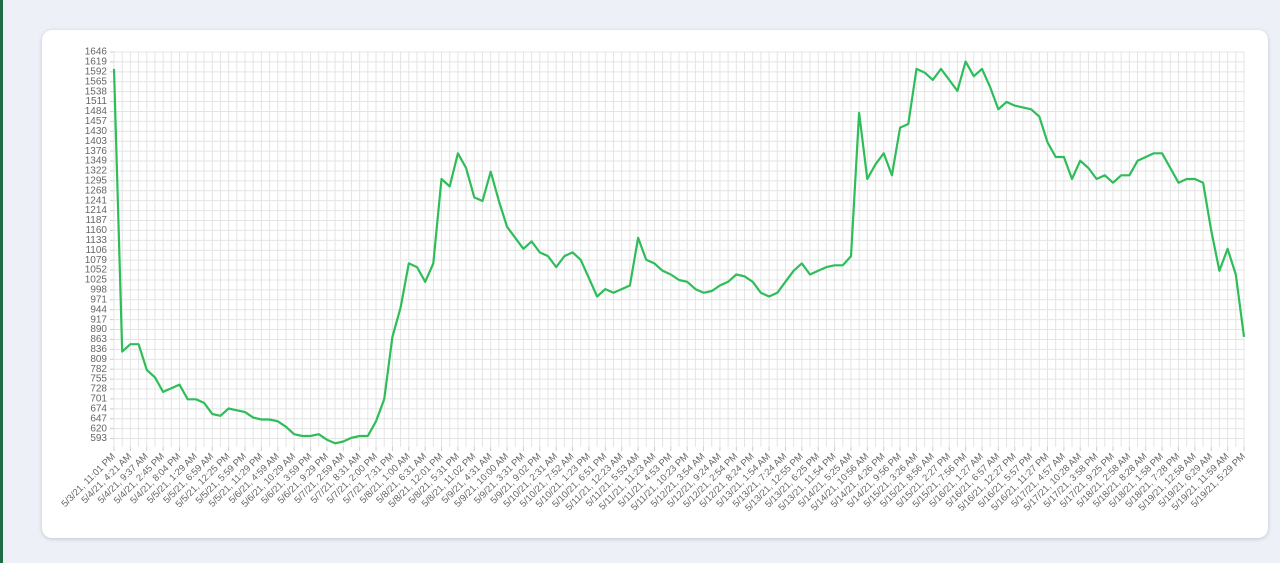  What do you see at coordinates (98, 369) in the screenshot?
I see `y-tick-label: 782` at bounding box center [98, 369].